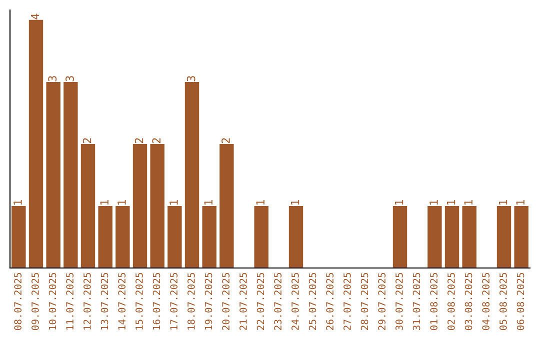  I want to click on x-tick-label: 23.07.2025, so click(278, 301).